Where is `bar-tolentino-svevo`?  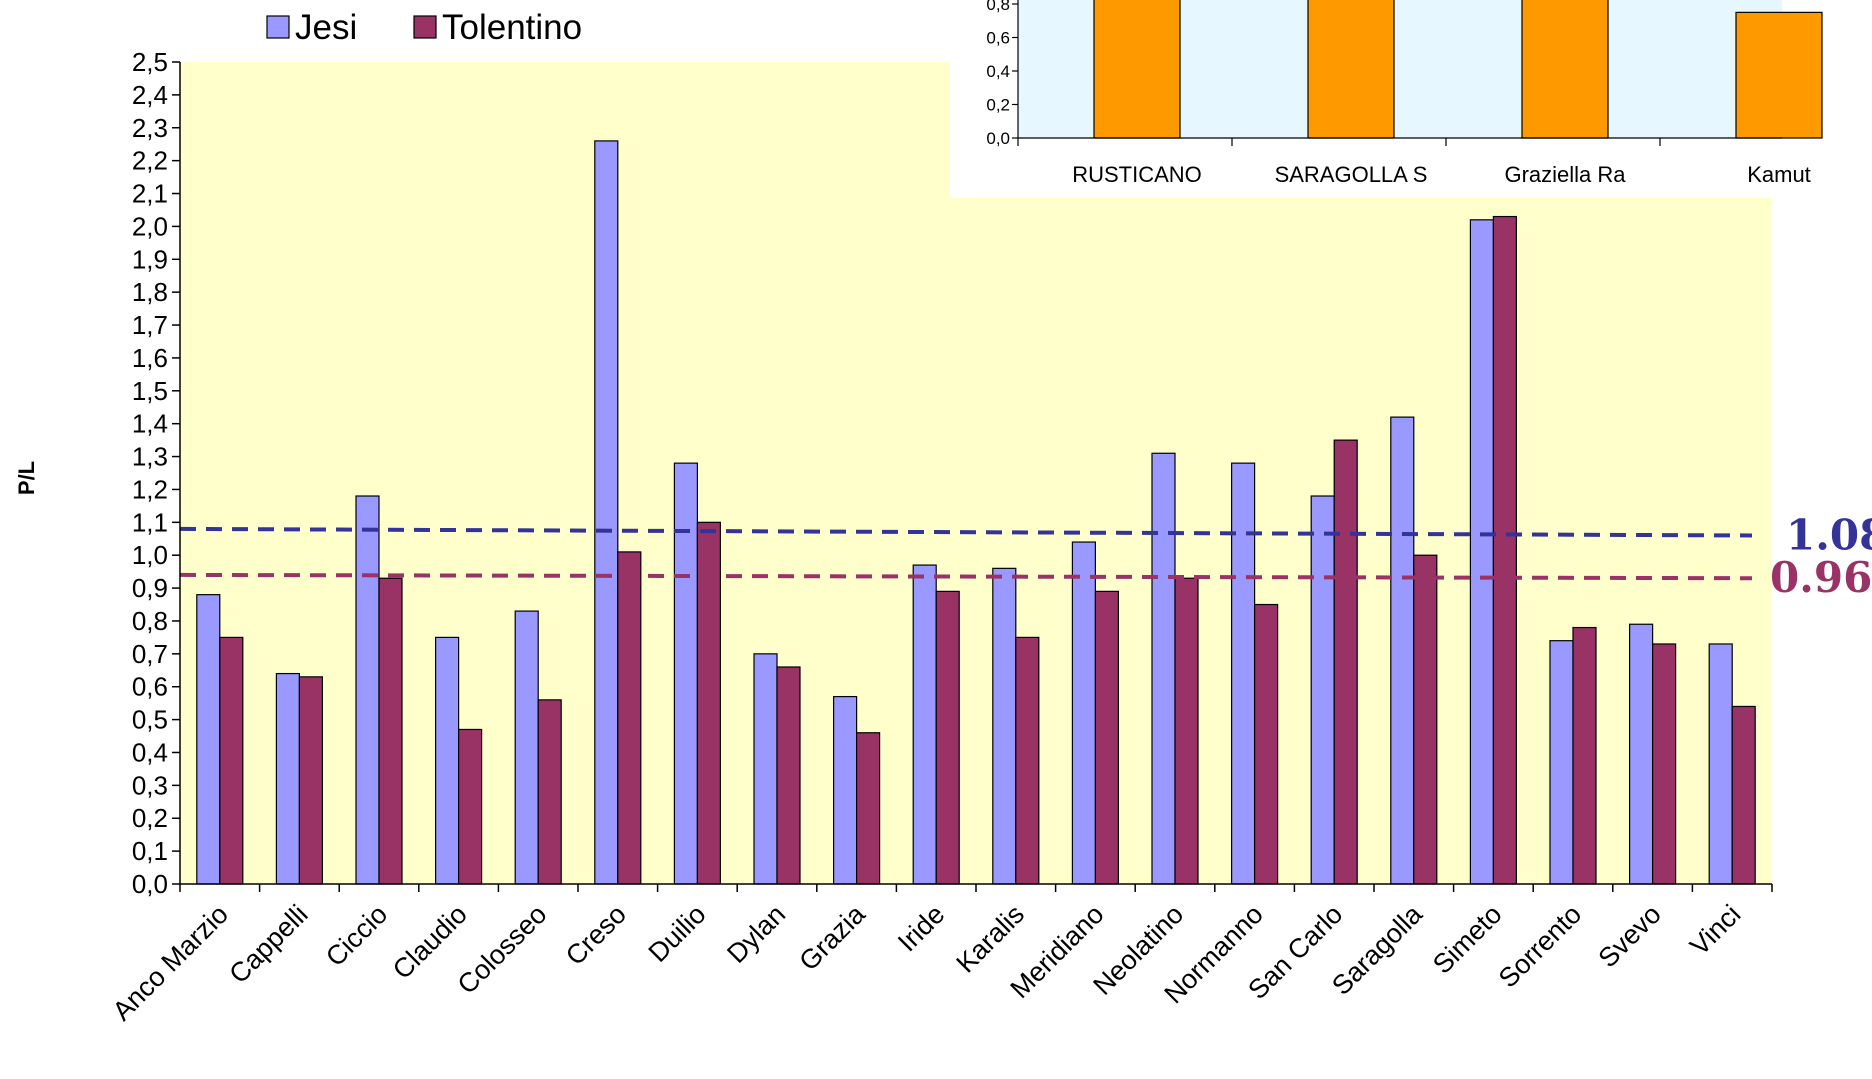 bar-tolentino-svevo is located at coordinates (1664, 764).